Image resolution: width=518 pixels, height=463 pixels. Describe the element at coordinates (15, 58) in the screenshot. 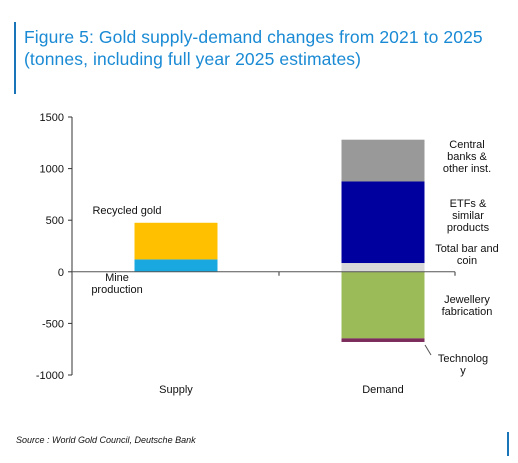

I see `frame-accent-left` at that location.